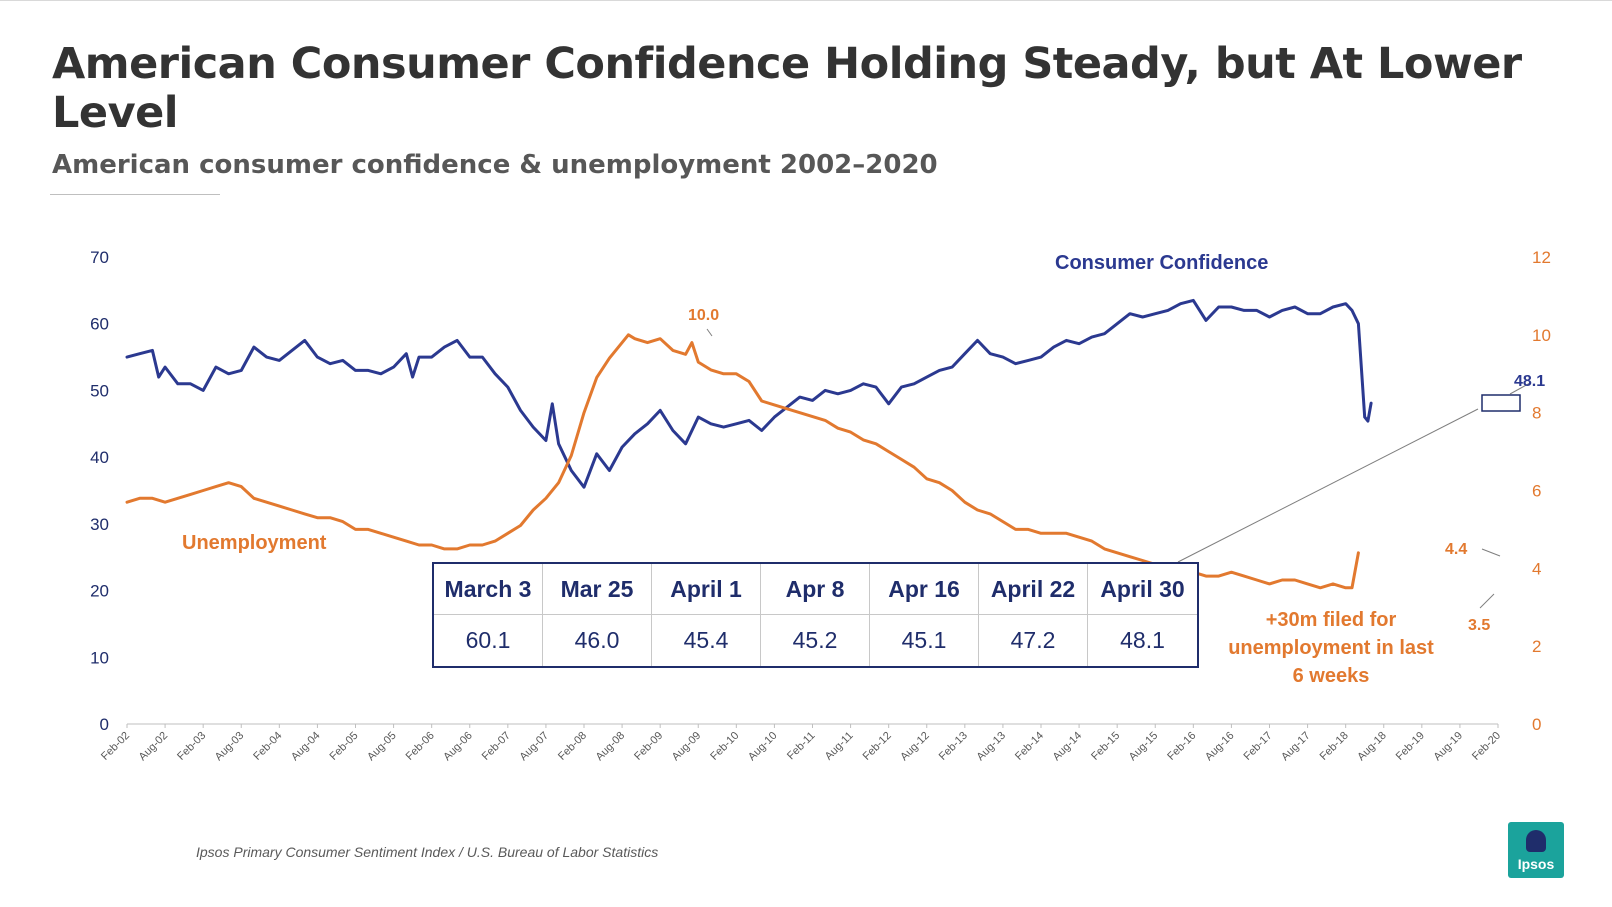 The height and width of the screenshot is (907, 1612). Describe the element at coordinates (1328, 485) in the screenshot. I see `table-callout-line` at that location.